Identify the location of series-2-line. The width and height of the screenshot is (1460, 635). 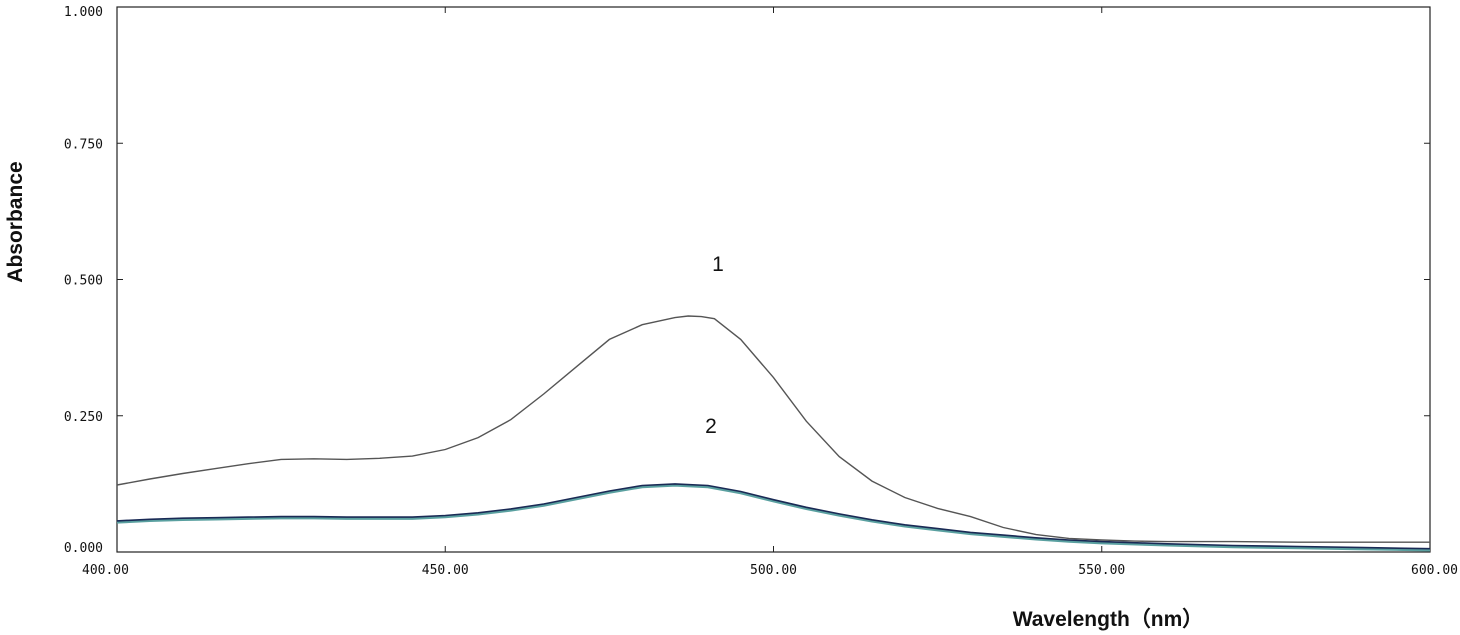
(773, 516).